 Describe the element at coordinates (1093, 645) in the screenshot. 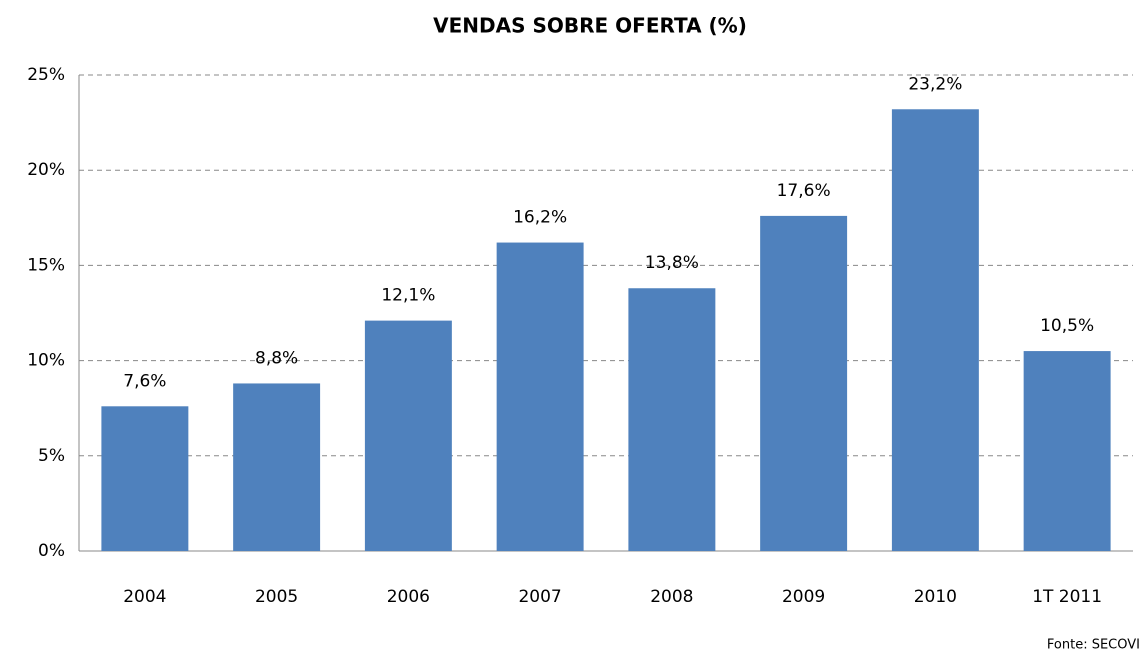

I see `source-note: Fonte: SECOVI` at that location.